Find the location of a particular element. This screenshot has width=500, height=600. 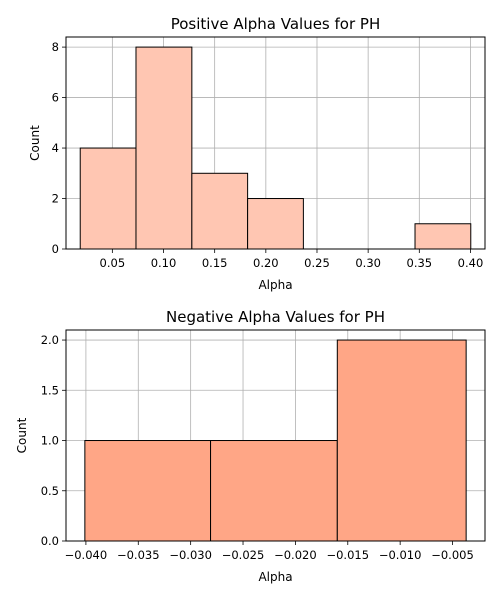

x-tick-label: −0.020 is located at coordinates (295, 555).